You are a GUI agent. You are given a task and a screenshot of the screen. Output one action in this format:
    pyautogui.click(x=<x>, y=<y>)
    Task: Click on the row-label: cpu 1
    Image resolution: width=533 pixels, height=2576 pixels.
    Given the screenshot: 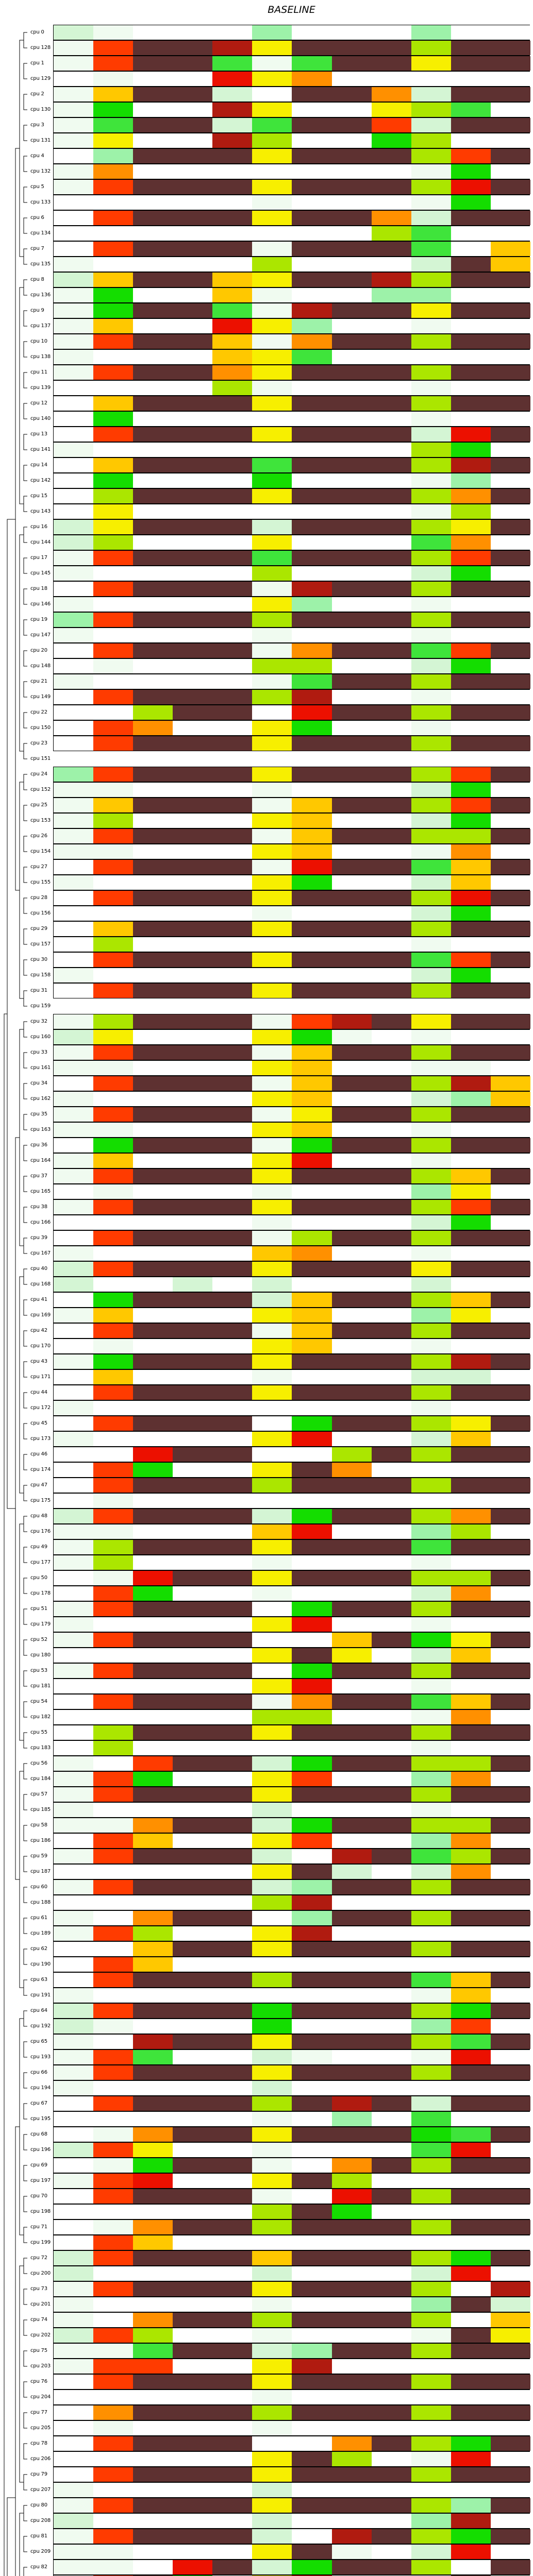 What is the action you would take?
    pyautogui.click(x=37, y=63)
    